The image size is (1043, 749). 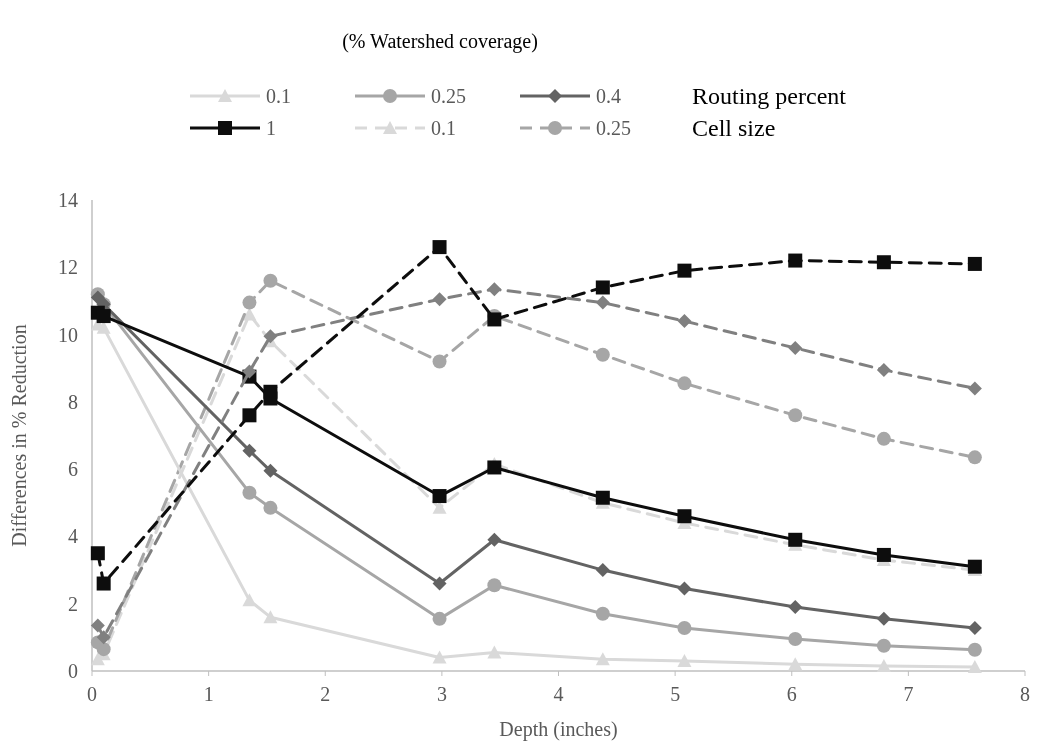 What do you see at coordinates (68, 334) in the screenshot?
I see `y-tick-label: 10` at bounding box center [68, 334].